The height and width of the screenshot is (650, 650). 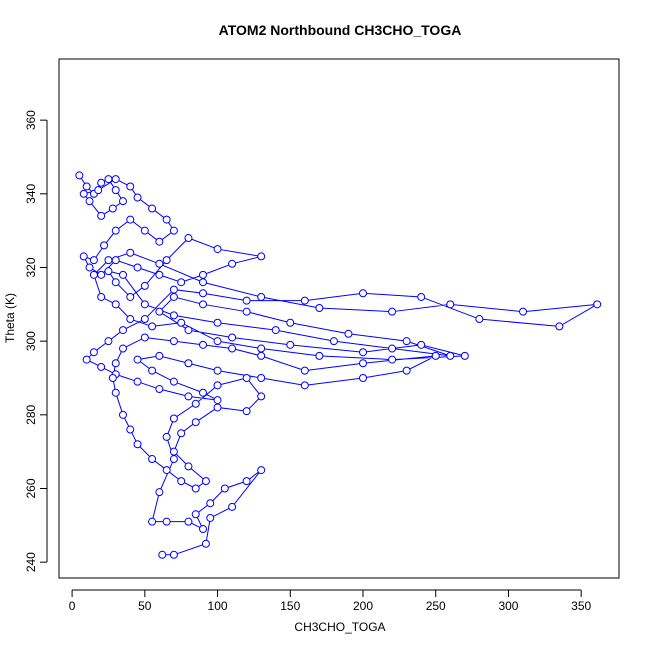 I want to click on x-tick-label: 0, so click(x=72, y=606).